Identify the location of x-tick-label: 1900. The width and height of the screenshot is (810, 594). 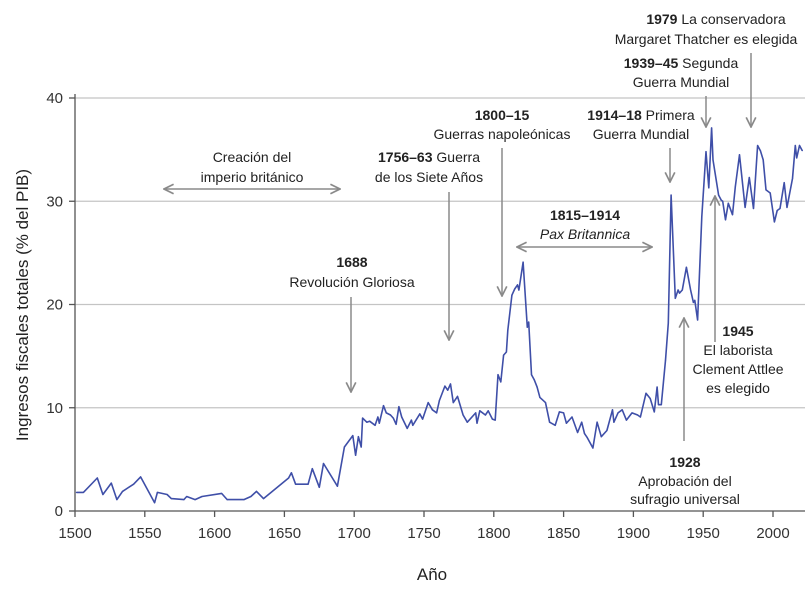
(633, 533).